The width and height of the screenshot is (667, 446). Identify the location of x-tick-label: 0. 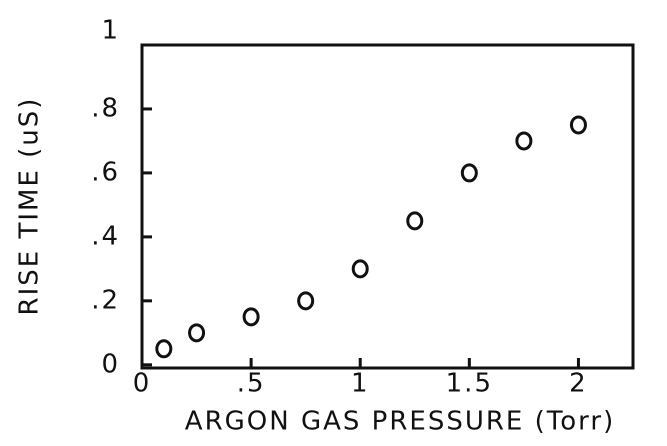
(142, 384).